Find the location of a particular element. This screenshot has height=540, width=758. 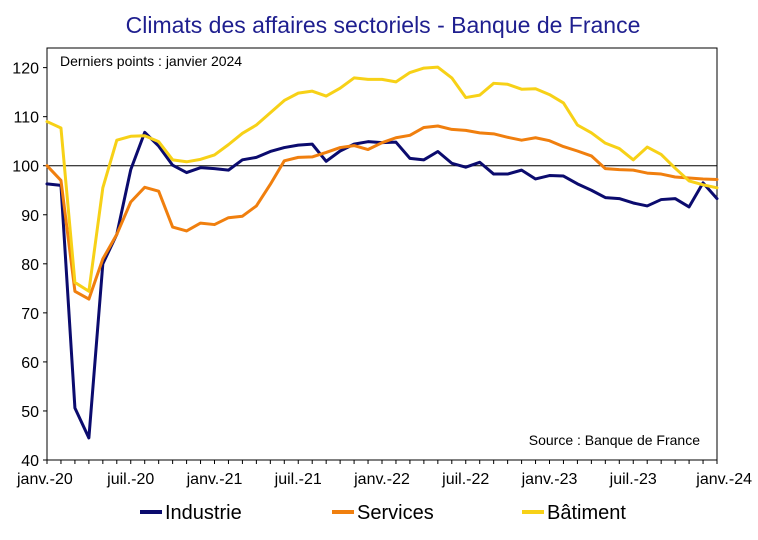

y-tick-label: 60 is located at coordinates (30, 363).